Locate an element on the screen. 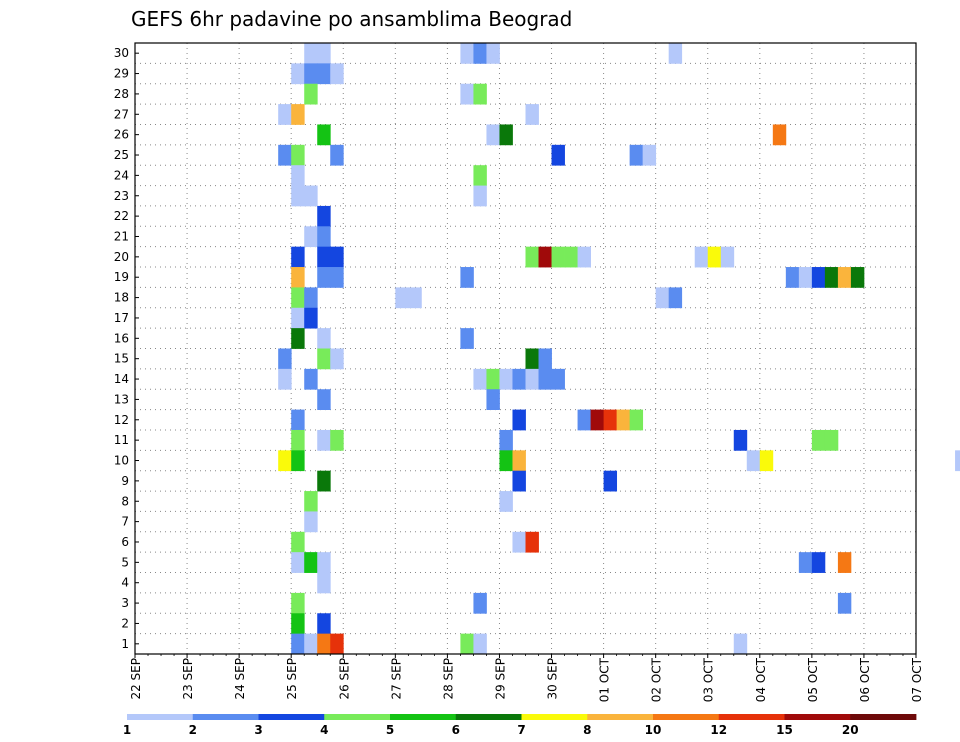 Image resolution: width=960 pixels, height=742 pixels. y-tick-label: 15 is located at coordinates (121, 359).